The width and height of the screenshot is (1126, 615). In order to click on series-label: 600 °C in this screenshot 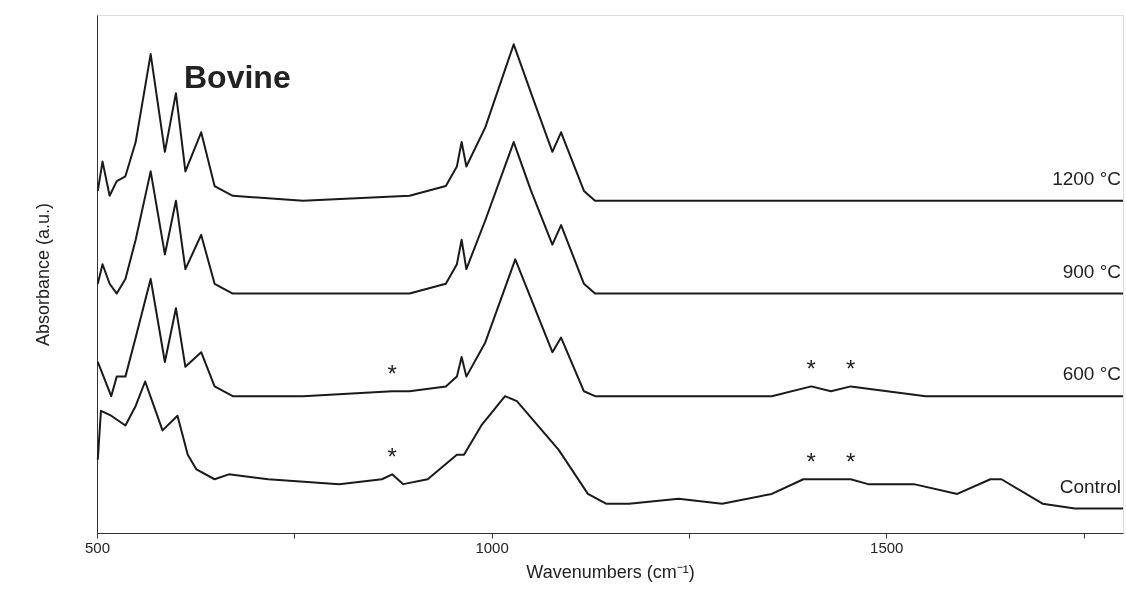, I will do `click(1091, 374)`.